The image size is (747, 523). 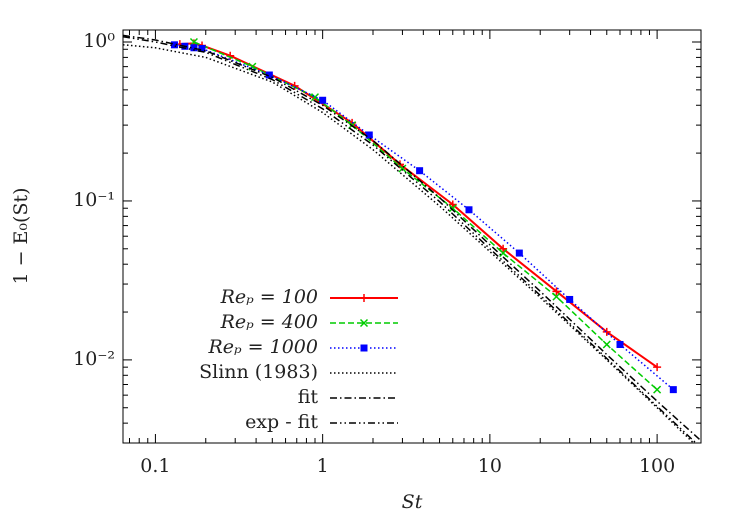 What do you see at coordinates (657, 466) in the screenshot?
I see `x-tick-label: 100` at bounding box center [657, 466].